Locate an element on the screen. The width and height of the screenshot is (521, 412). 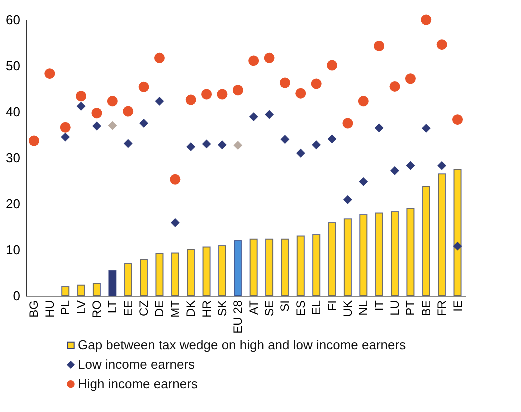
y-tick-label: 50 is located at coordinates (13, 66).